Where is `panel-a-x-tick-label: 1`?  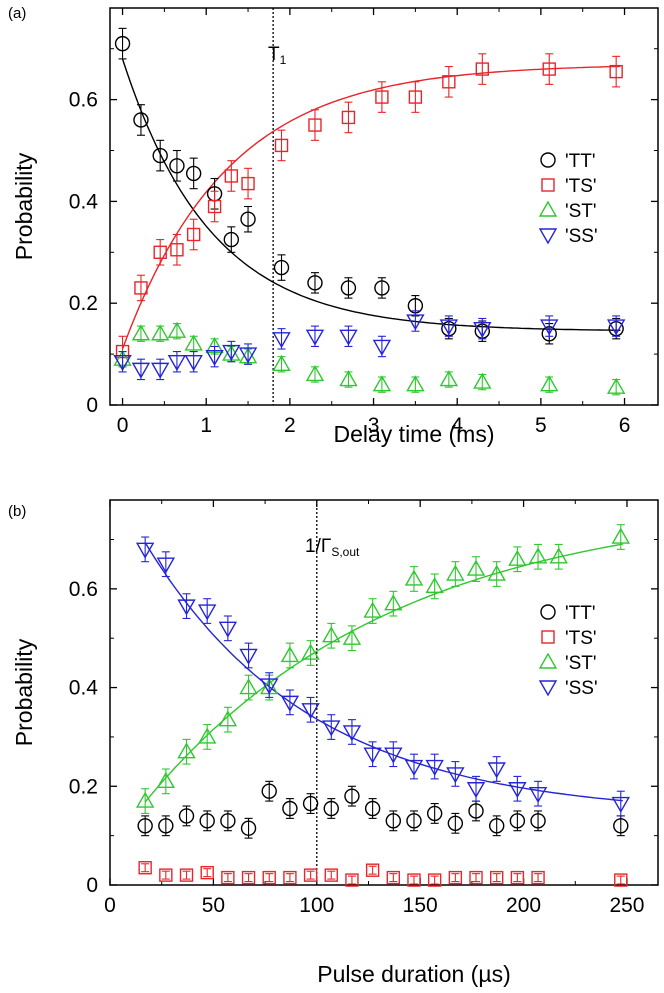
panel-a-x-tick-label: 1 is located at coordinates (206, 425).